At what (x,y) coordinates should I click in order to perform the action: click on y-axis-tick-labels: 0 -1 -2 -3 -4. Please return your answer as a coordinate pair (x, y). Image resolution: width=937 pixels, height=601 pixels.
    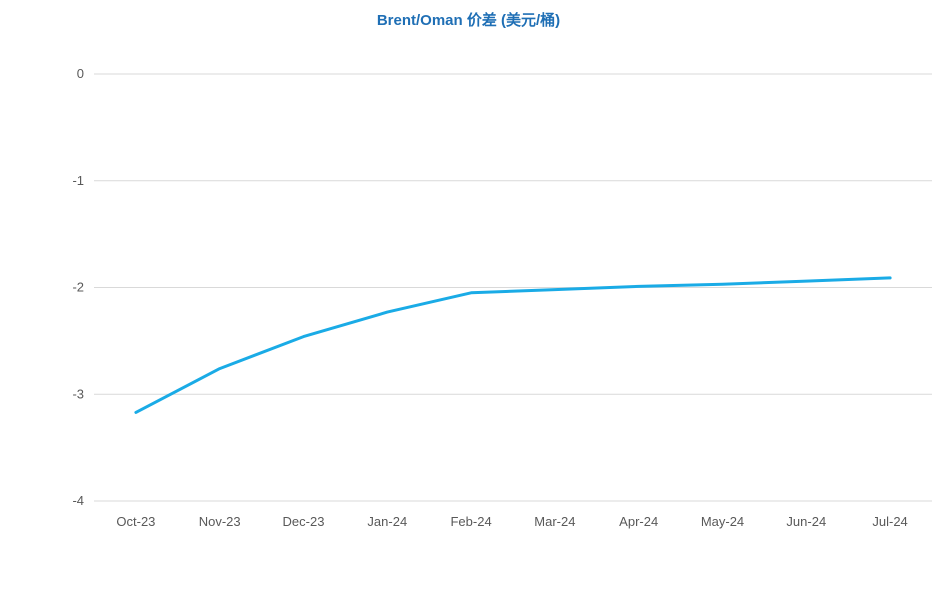
    Looking at the image, I should click on (78, 287).